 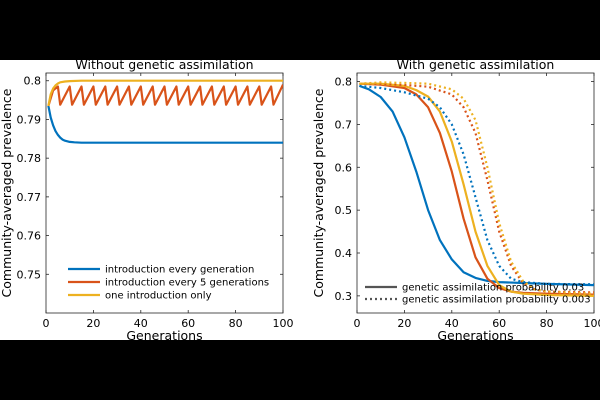 I want to click on legend-label: introduction every generation, so click(x=179, y=270).